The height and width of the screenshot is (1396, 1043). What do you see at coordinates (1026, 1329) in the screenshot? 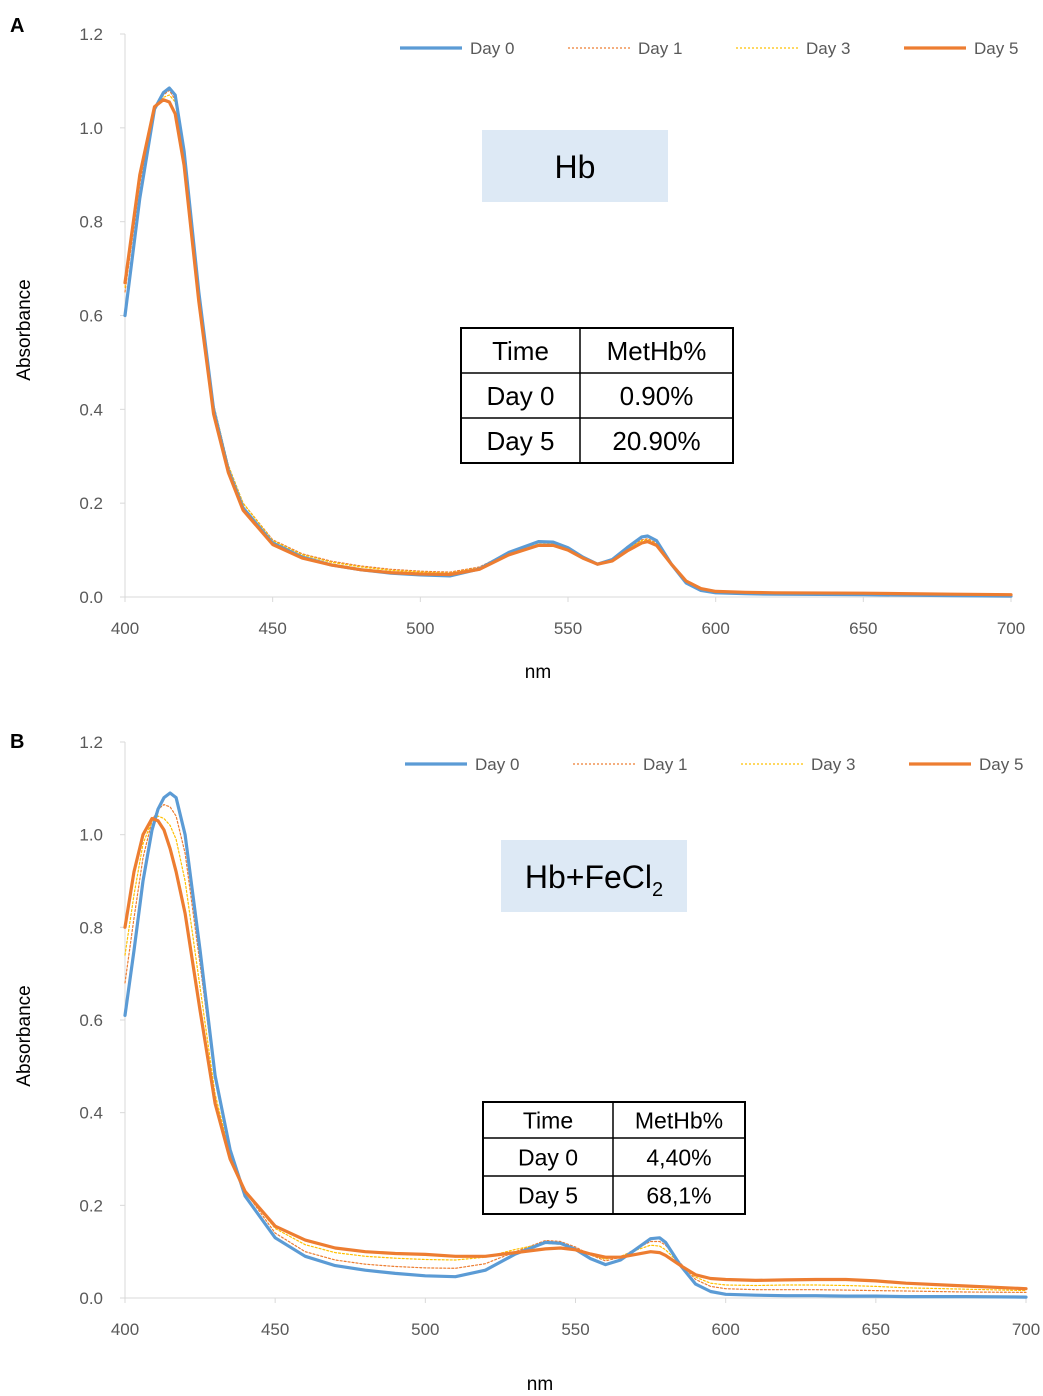
I see `x-tick-label: 700` at bounding box center [1026, 1329].